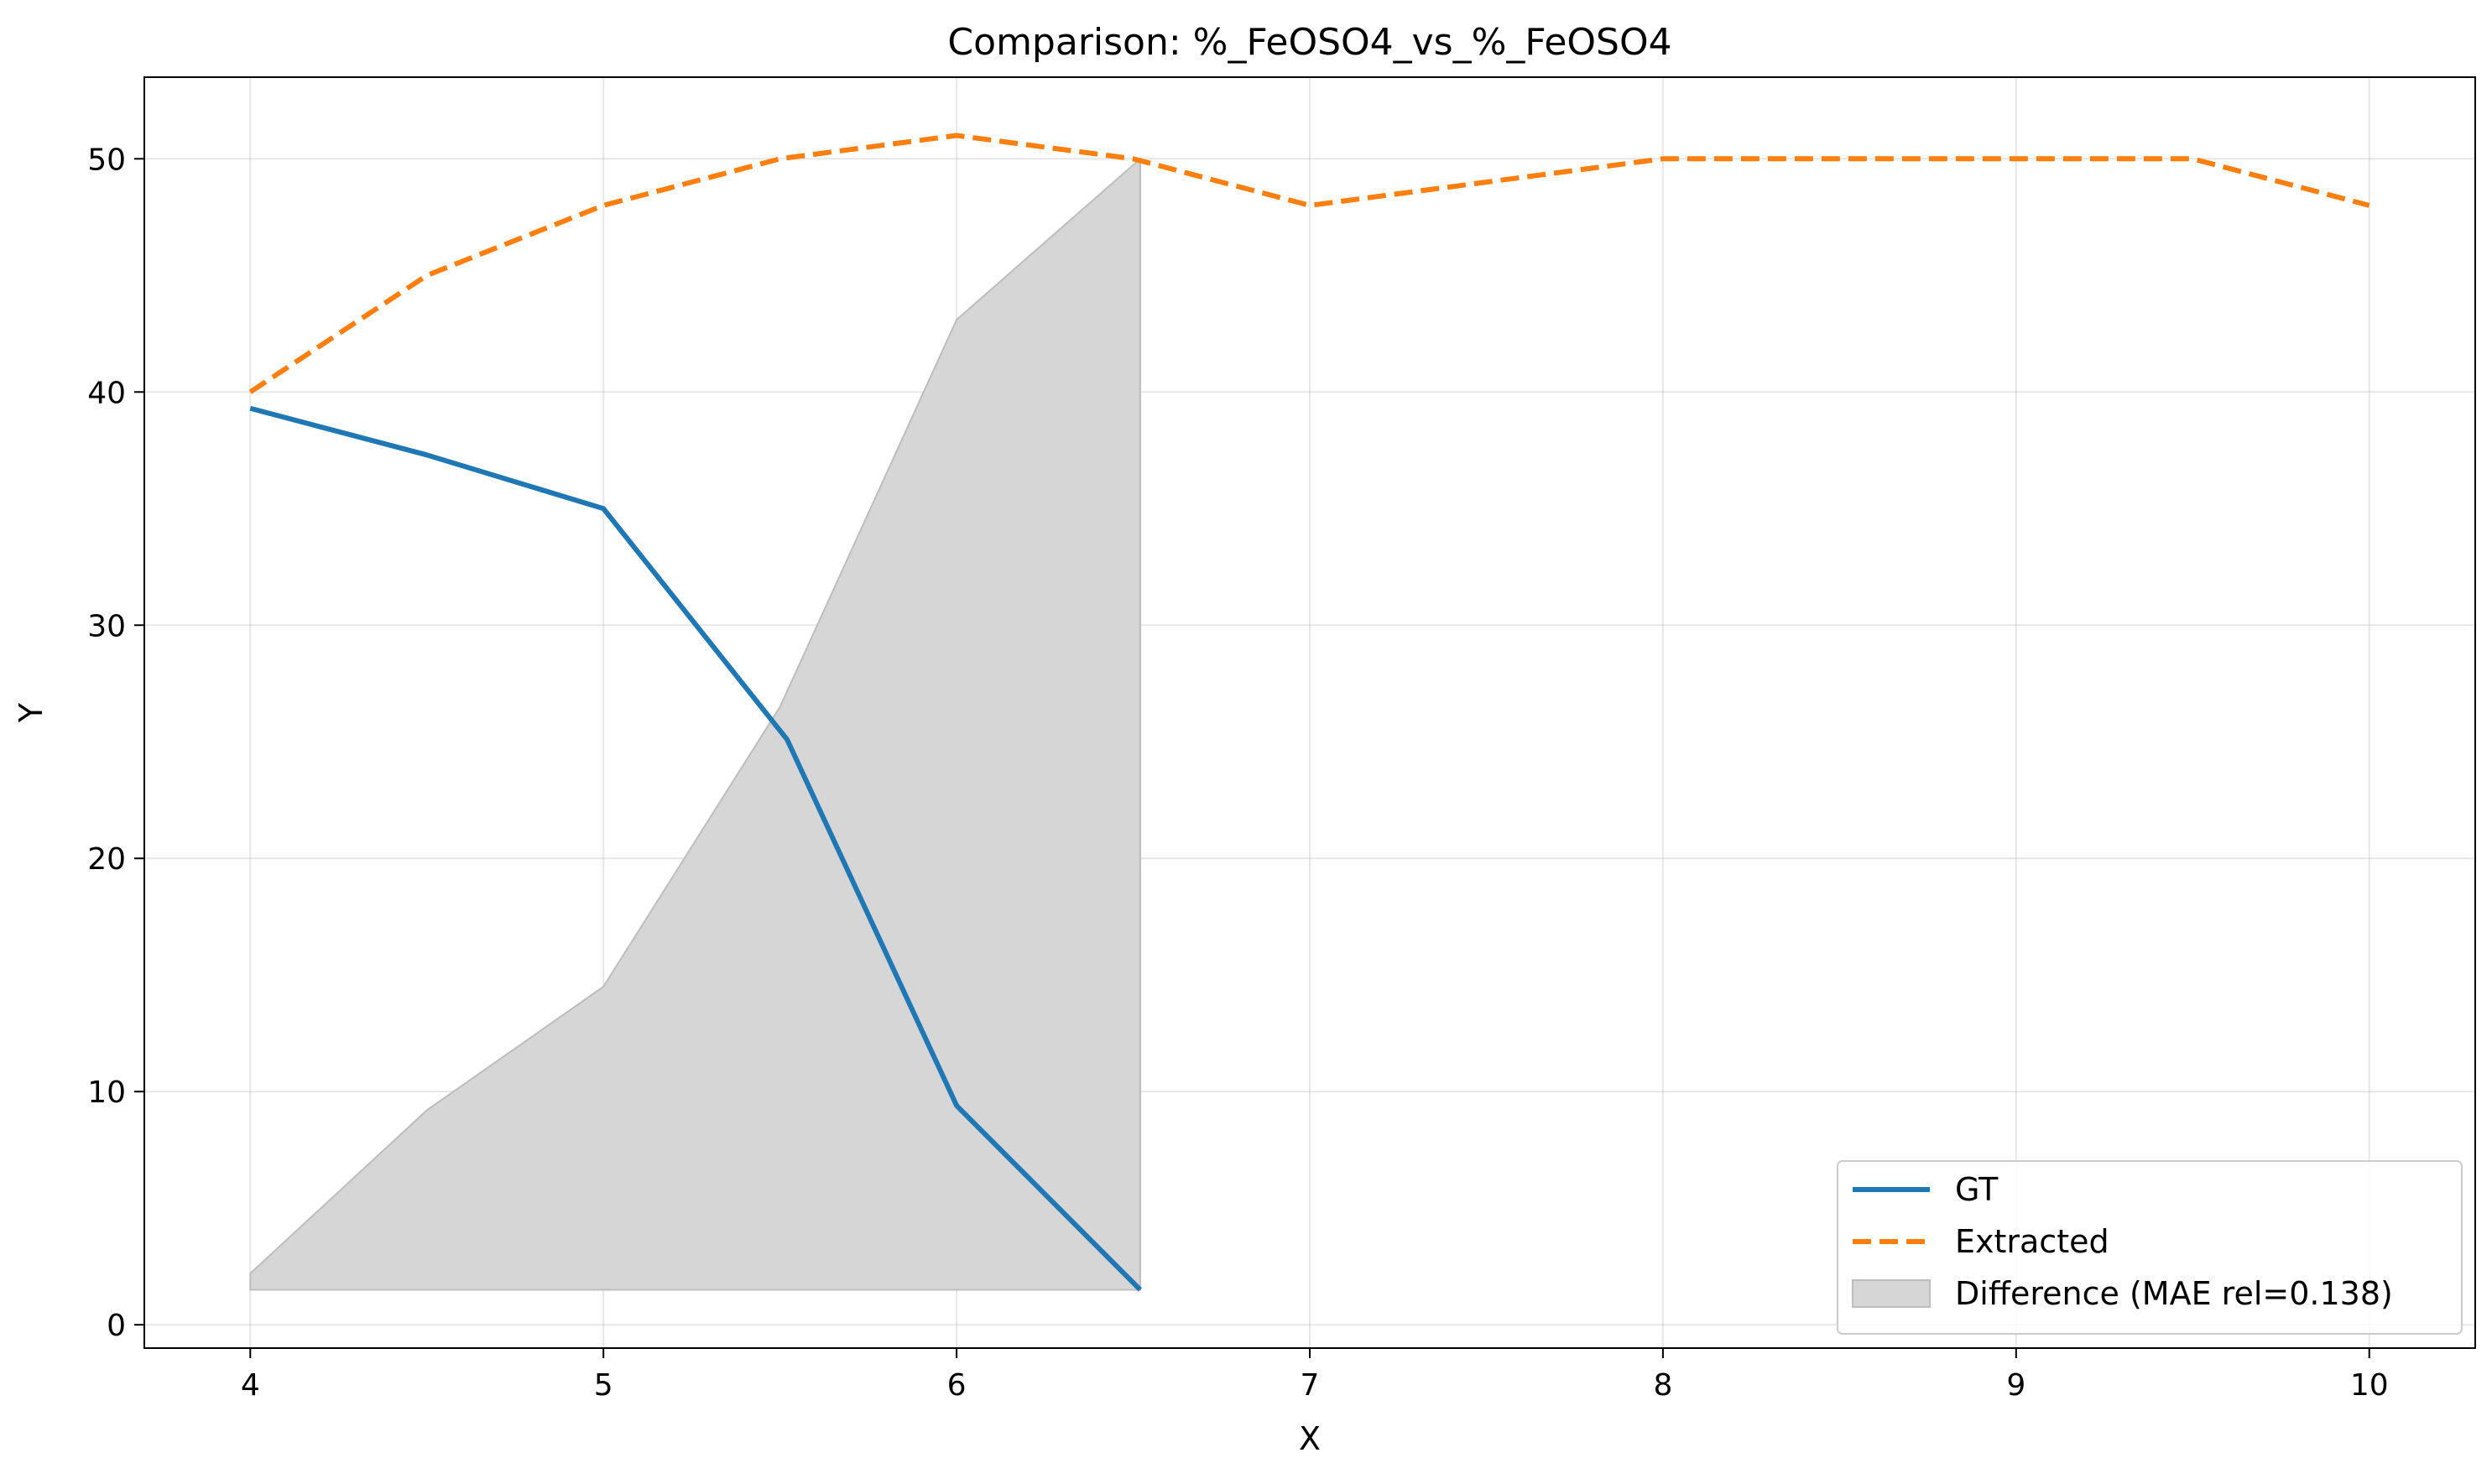 The image size is (2492, 1484). Describe the element at coordinates (117, 1326) in the screenshot. I see `y-tick-label: 0` at that location.